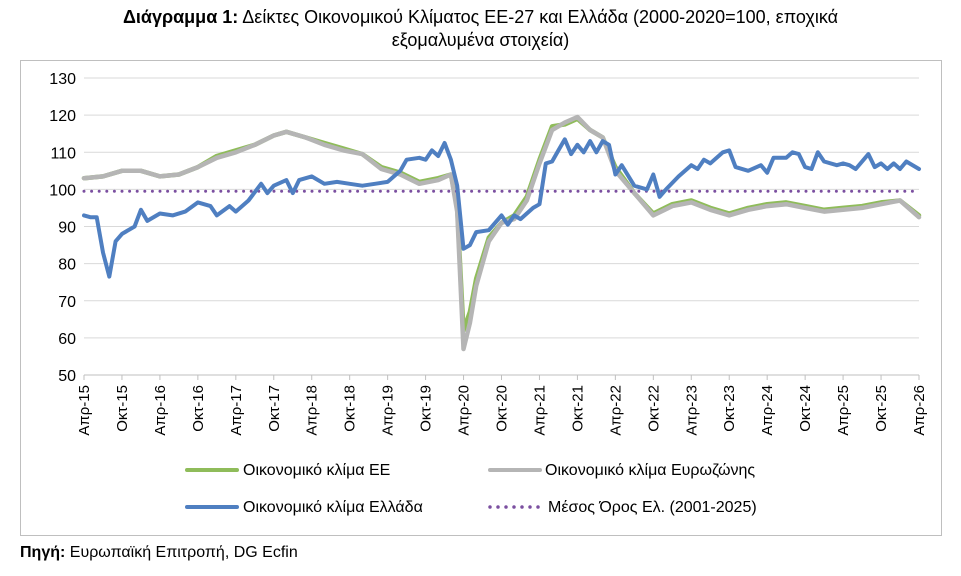  I want to click on y-tick-label: 60, so click(67, 339).